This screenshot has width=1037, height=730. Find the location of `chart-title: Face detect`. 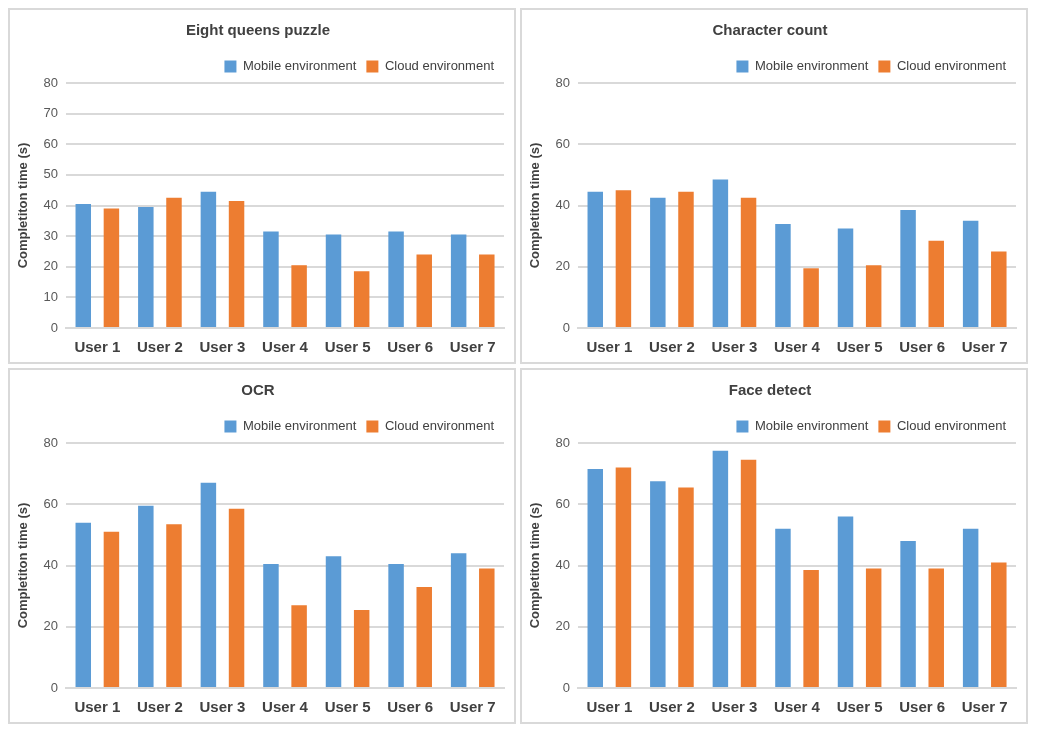

chart-title: Face detect is located at coordinates (770, 390).